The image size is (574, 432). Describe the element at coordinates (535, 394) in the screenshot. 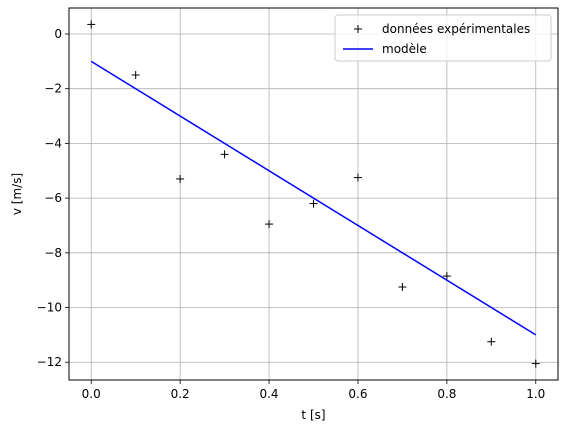

I see `x-tick-label: 1.0` at that location.